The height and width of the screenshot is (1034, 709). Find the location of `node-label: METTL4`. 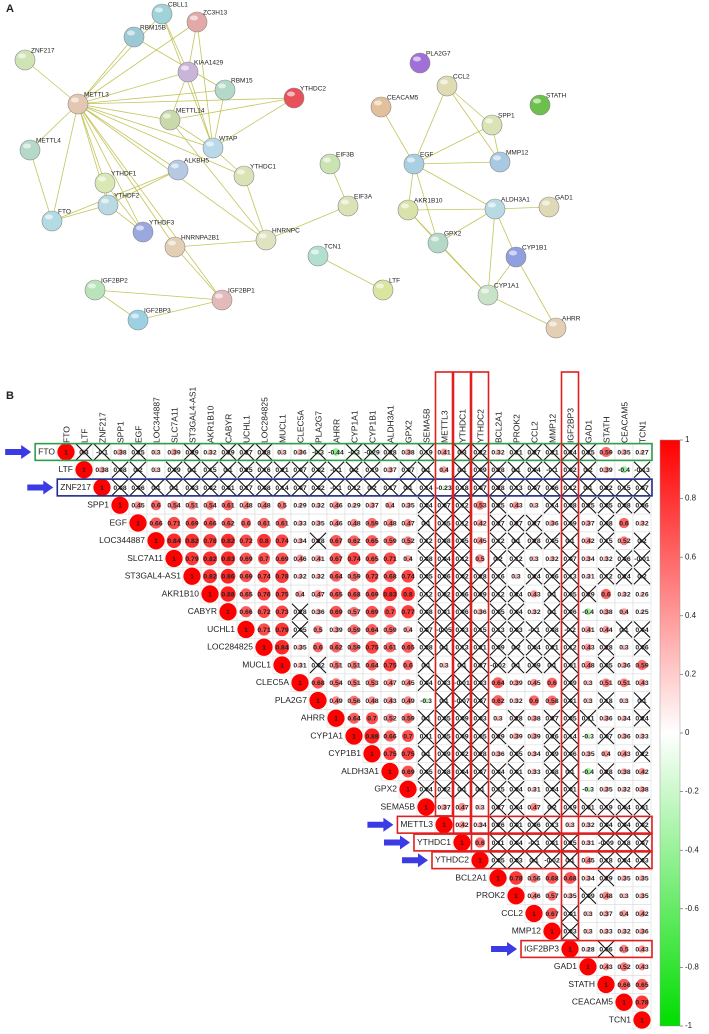

node-label: METTL4 is located at coordinates (48, 141).